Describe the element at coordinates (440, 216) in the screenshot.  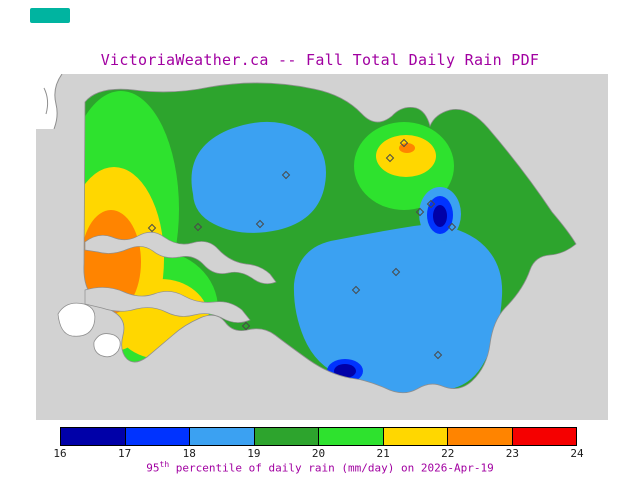
I see `region-east-navy-core` at that location.